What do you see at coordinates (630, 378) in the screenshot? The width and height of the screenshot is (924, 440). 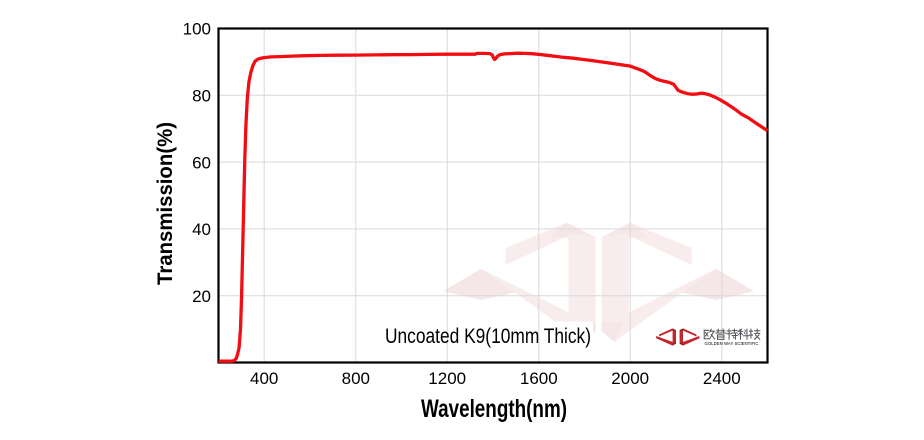 I see `svg-text: 2000` at bounding box center [630, 378].